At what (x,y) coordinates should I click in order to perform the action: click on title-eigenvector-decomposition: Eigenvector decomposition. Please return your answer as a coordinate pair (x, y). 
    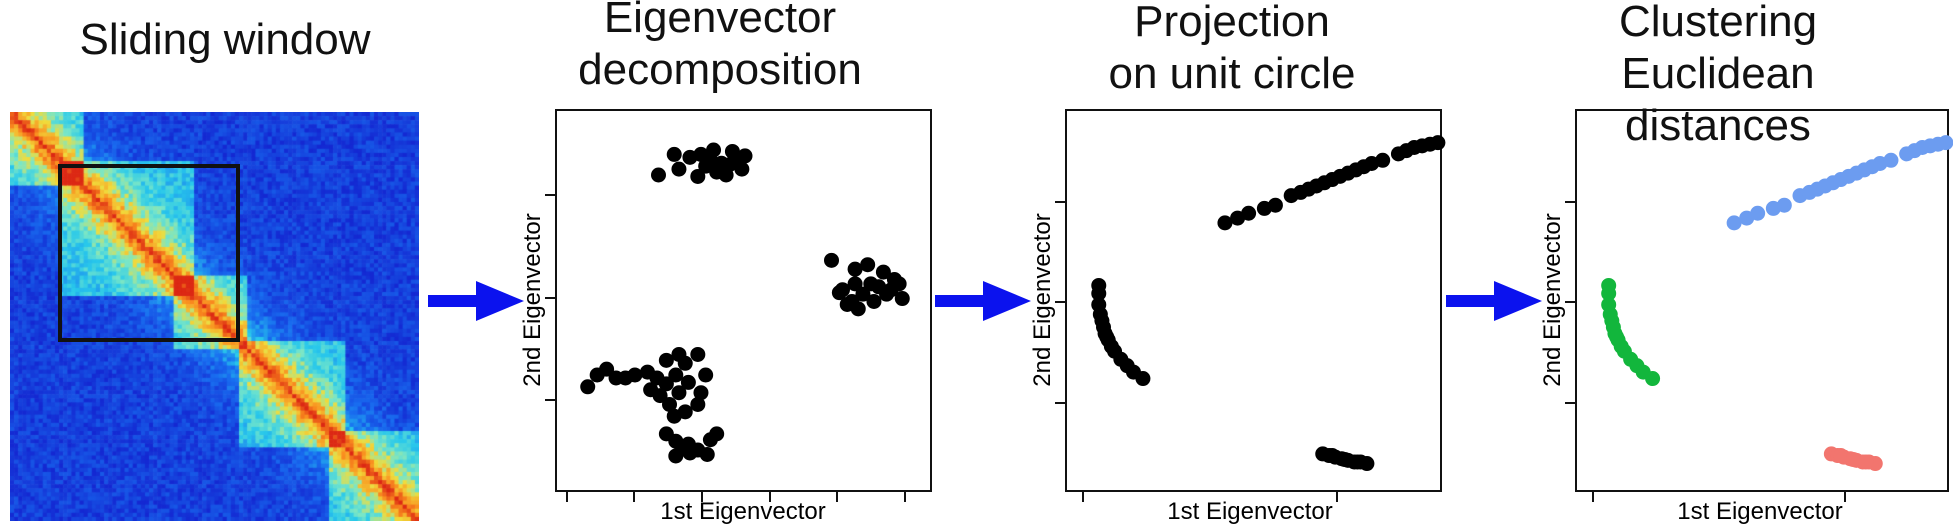
    Looking at the image, I should click on (720, 47).